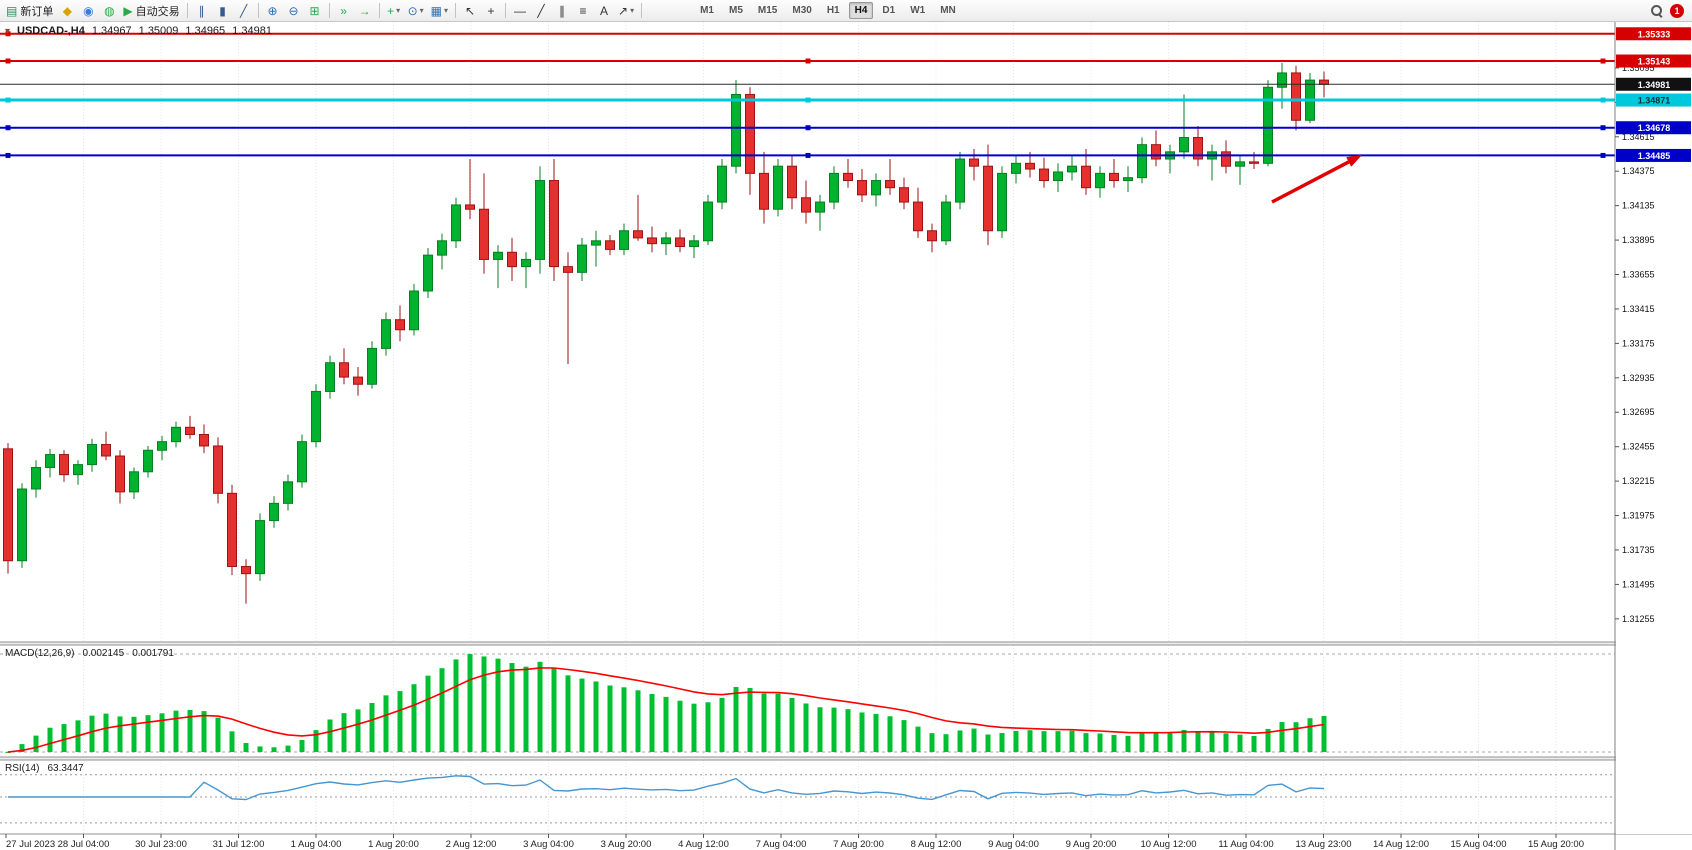 The width and height of the screenshot is (1692, 850). I want to click on ohlc-open: 1.34967, so click(111, 31).